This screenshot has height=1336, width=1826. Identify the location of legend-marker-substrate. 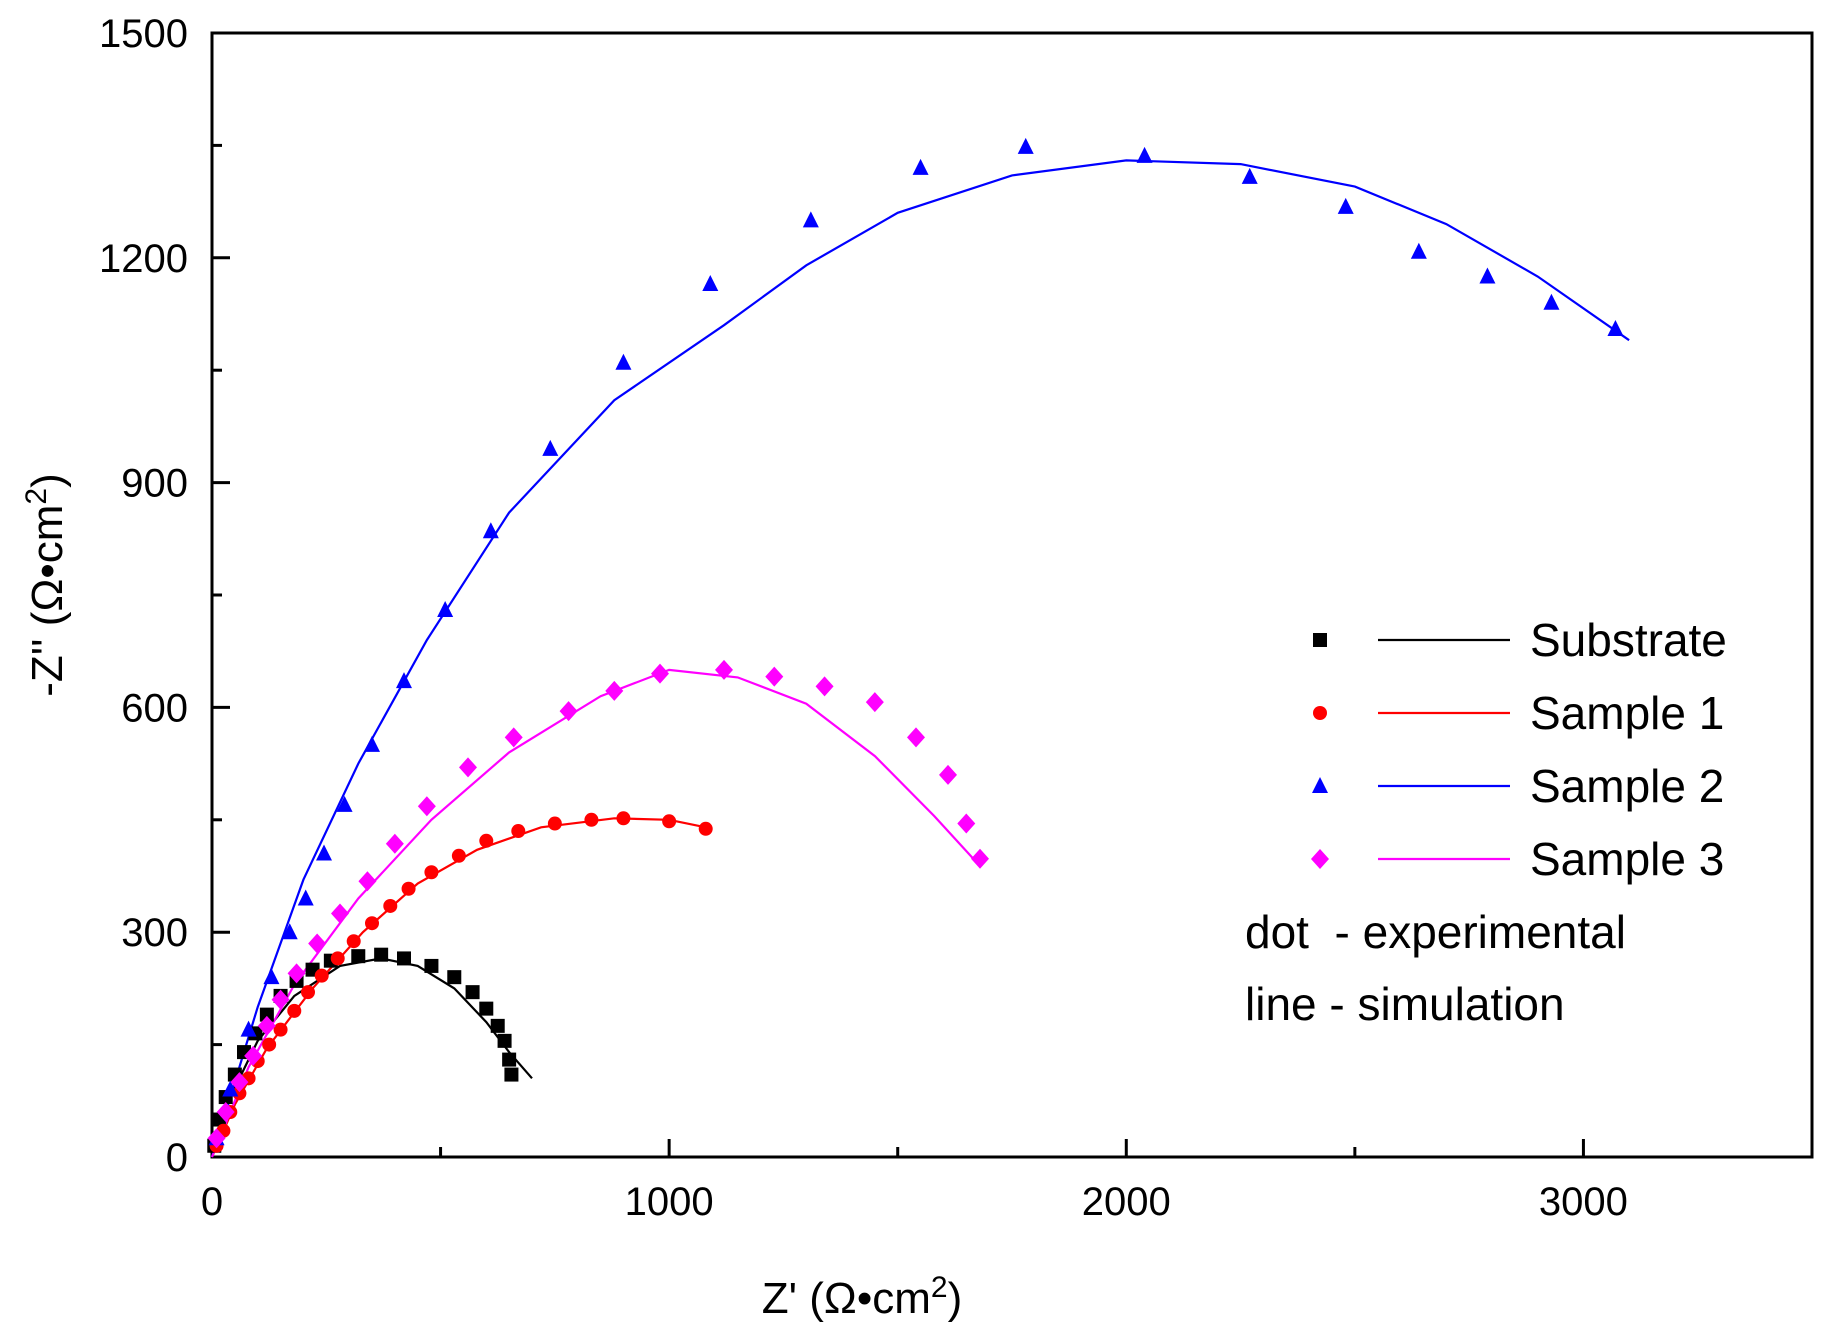
(1320, 640).